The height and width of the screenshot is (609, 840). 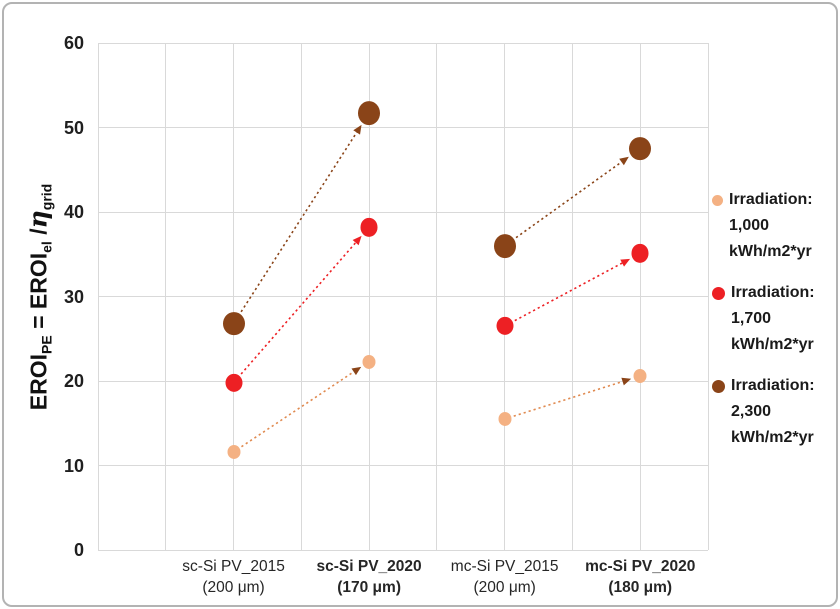 What do you see at coordinates (751, 318) in the screenshot?
I see `legend-label-line: 1,700` at bounding box center [751, 318].